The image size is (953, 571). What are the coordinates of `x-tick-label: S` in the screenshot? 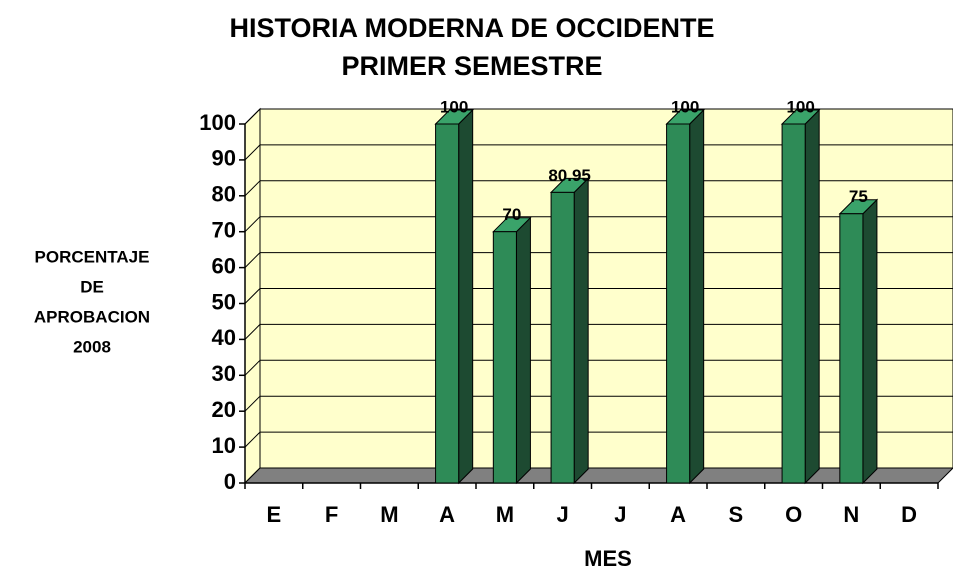 It's located at (736, 514).